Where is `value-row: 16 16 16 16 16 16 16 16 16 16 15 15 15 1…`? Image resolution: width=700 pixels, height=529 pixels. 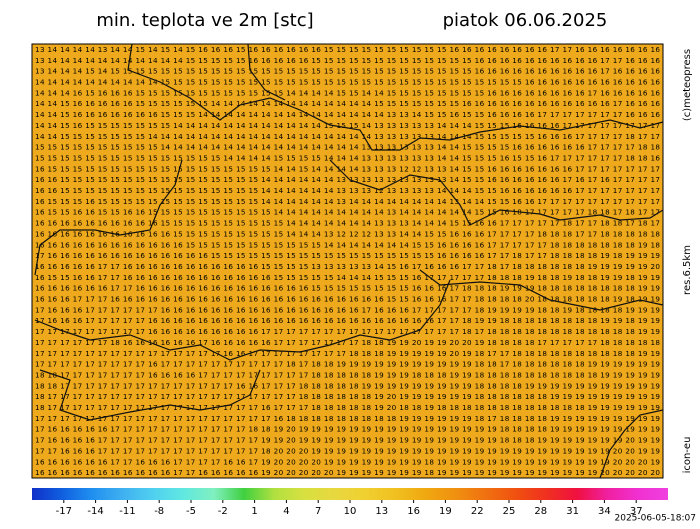
value-row: 16 16 16 16 16 16 16 16 16 16 15 15 15 1… is located at coordinates (347, 223).